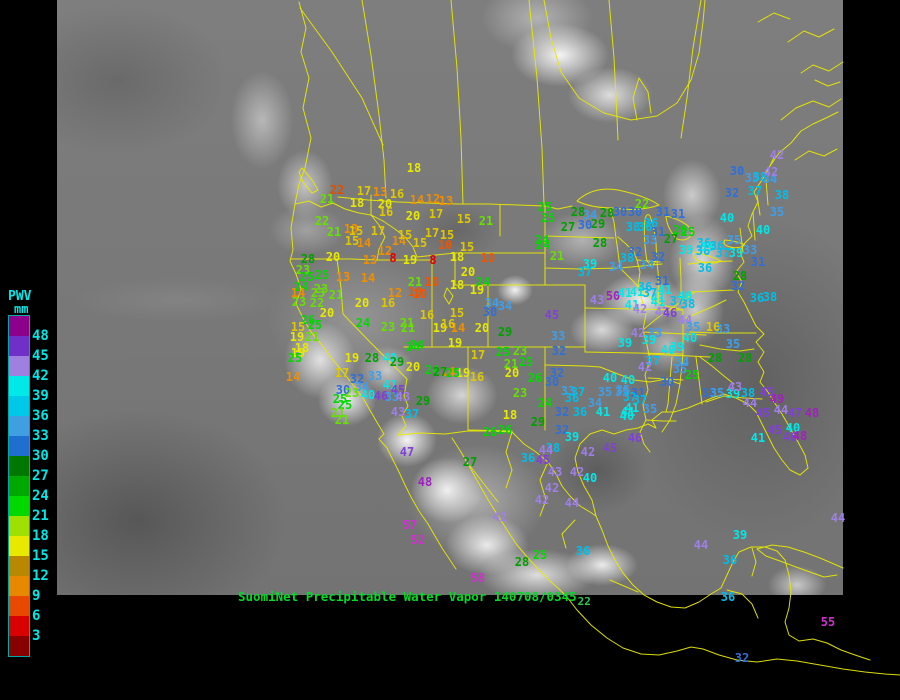 This screenshot has height=700, width=900. What do you see at coordinates (425, 482) in the screenshot?
I see `station-pwv-value: 48` at bounding box center [425, 482].